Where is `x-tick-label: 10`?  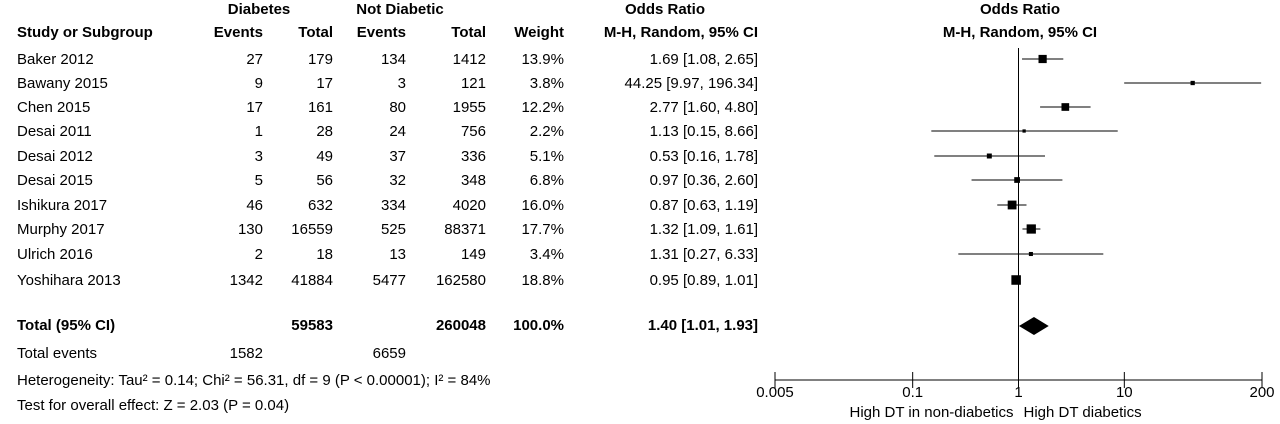 x-tick-label: 10 is located at coordinates (1124, 392).